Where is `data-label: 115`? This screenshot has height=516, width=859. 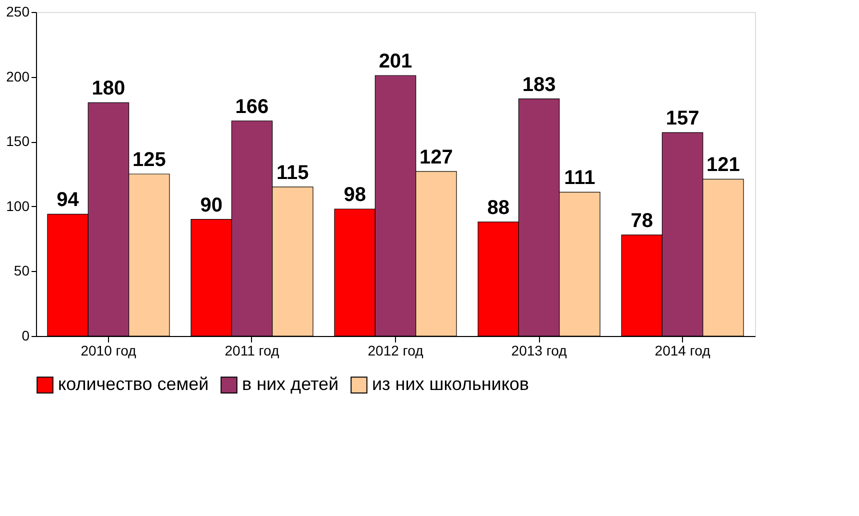
data-label: 115 is located at coordinates (292, 173).